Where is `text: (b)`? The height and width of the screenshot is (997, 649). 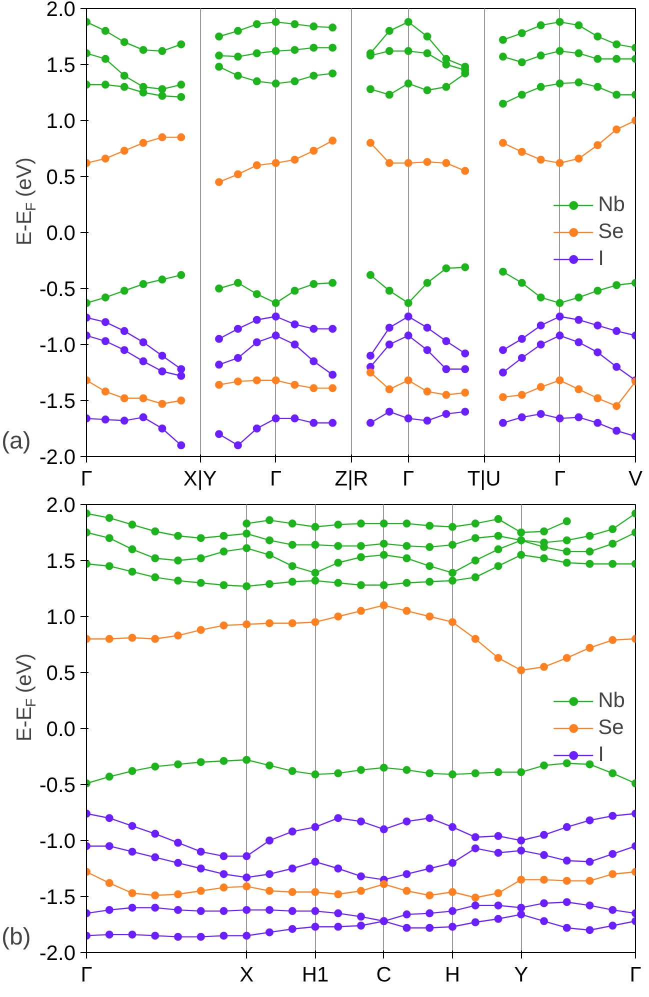
text: (b) is located at coordinates (16, 937).